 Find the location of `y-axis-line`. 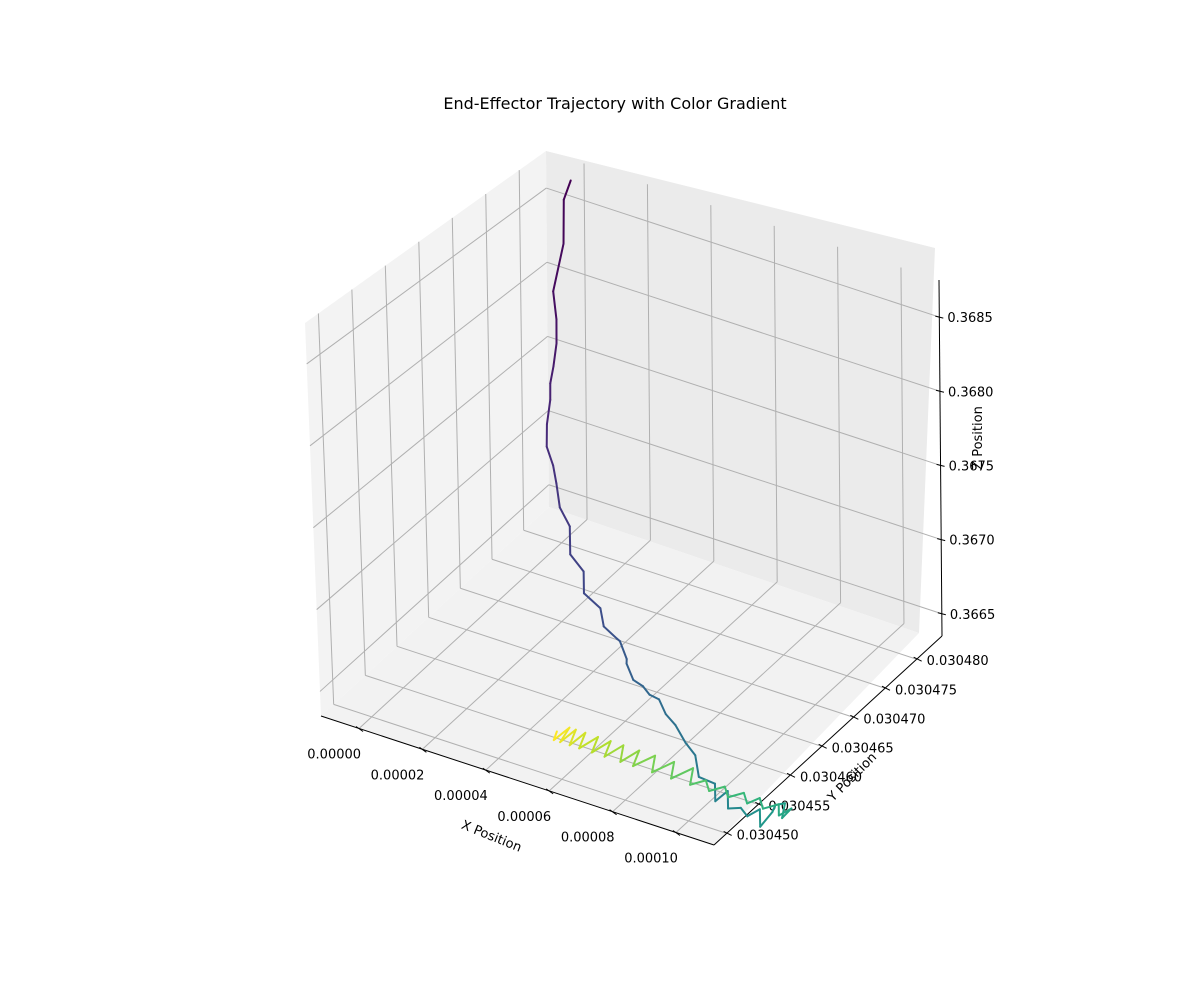

y-axis-line is located at coordinates (828, 740).